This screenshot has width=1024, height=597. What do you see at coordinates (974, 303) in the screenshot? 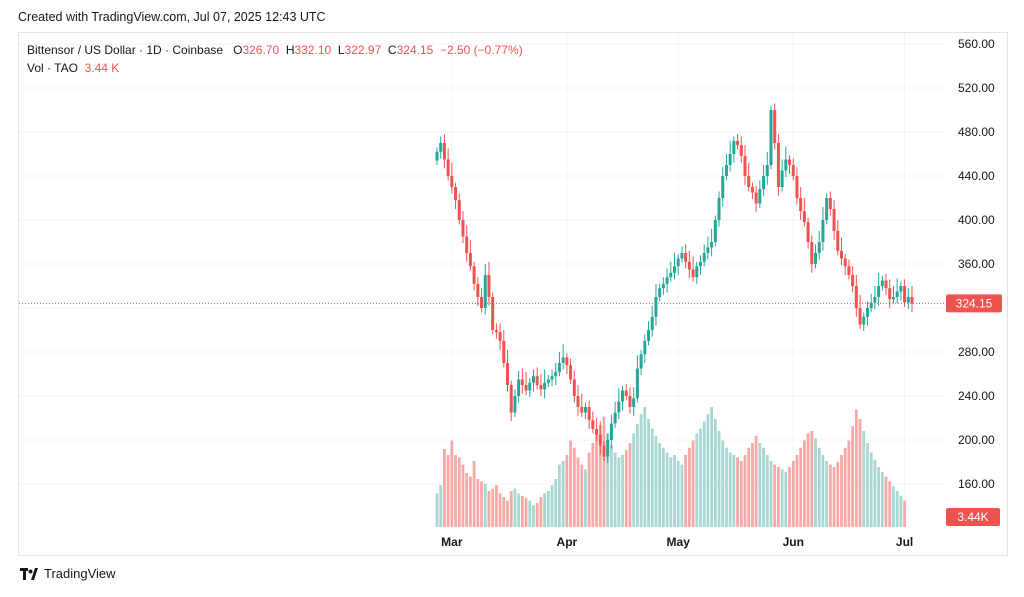
I see `last-price-label: 324.15` at bounding box center [974, 303].